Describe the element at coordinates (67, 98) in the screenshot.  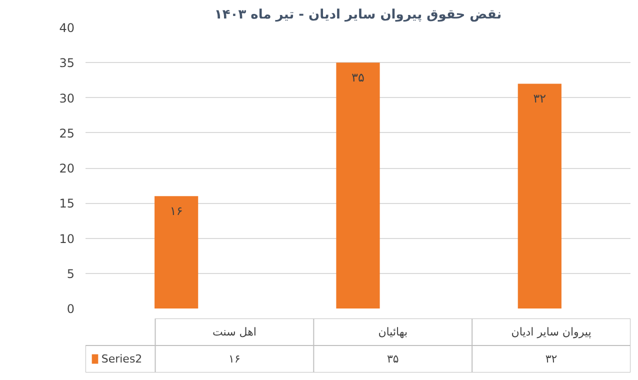
I see `y-tick-label: 30` at that location.